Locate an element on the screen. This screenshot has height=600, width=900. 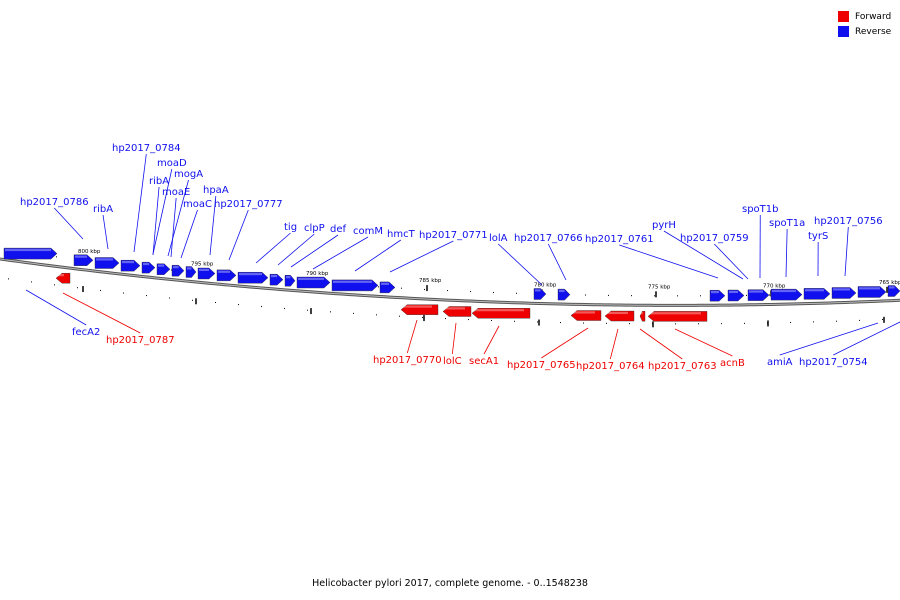
gene-label: hp2017_0759 is located at coordinates (714, 238).